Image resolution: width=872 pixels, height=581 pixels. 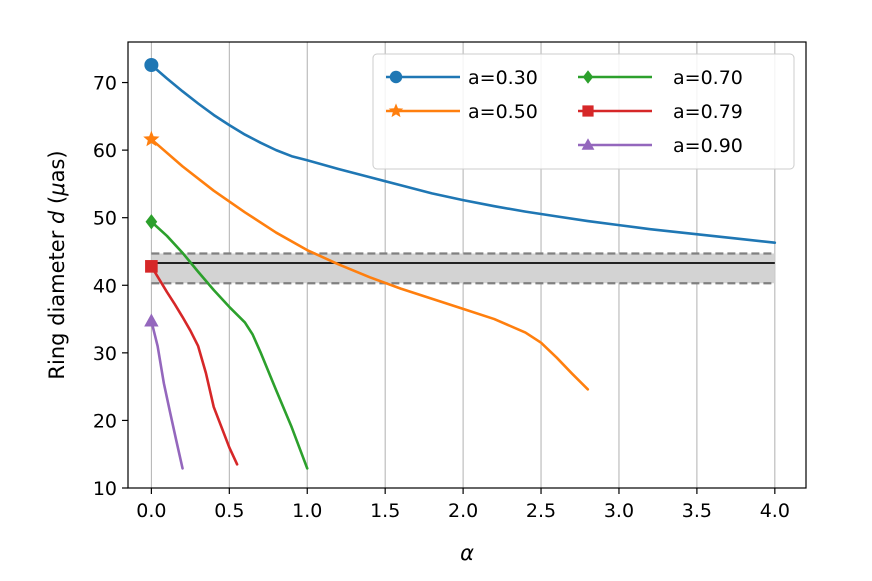 I want to click on y-tick-label-4: 50, so click(x=105, y=219).